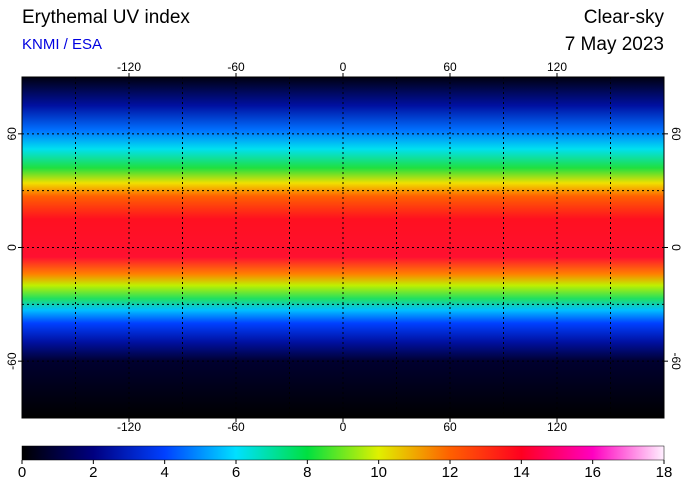  I want to click on colorbar-tick-label: 18, so click(664, 472).